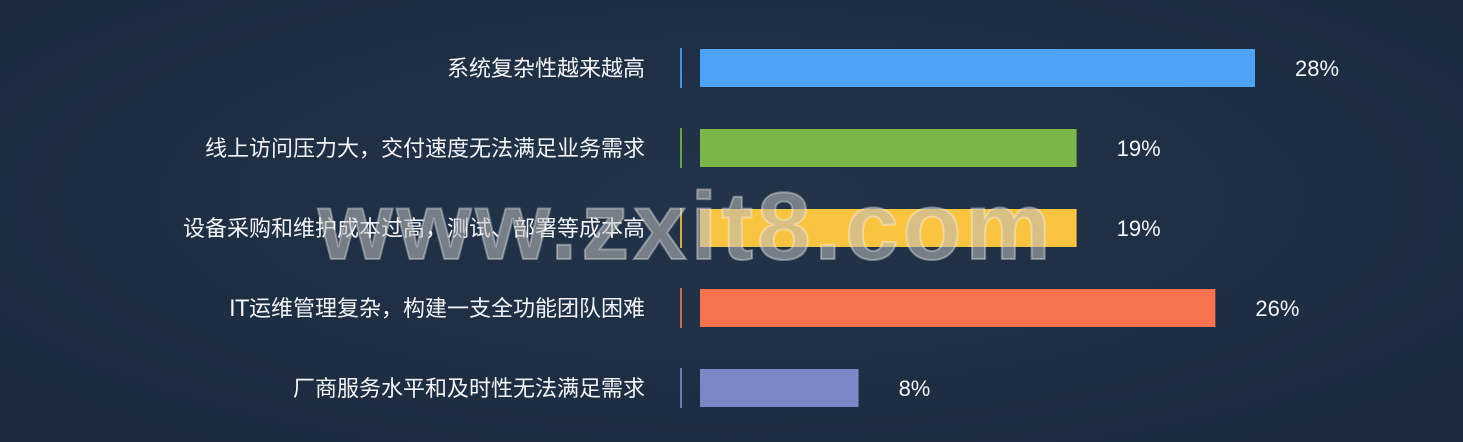 The image size is (1463, 442). What do you see at coordinates (425, 149) in the screenshot?
I see `category-label: 线上访问压力大，交付速度无法满足业务需求` at bounding box center [425, 149].